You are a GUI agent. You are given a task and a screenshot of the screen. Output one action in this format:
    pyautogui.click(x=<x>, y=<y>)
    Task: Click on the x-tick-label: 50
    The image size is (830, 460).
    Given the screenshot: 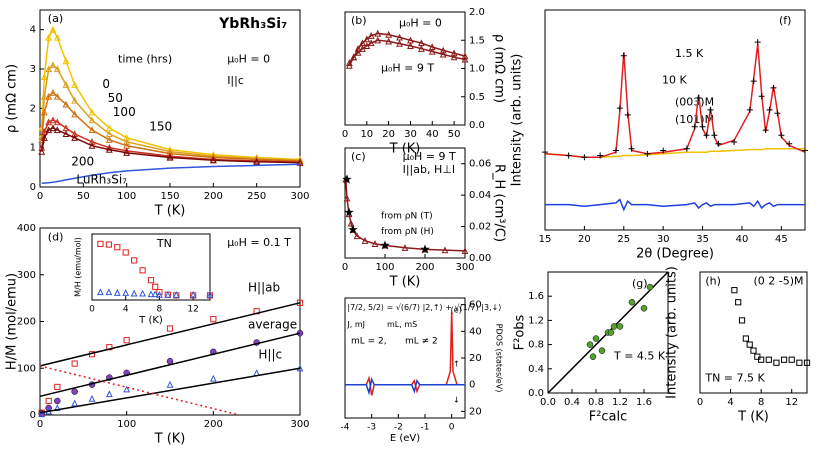 What is the action you would take?
    pyautogui.click(x=454, y=134)
    